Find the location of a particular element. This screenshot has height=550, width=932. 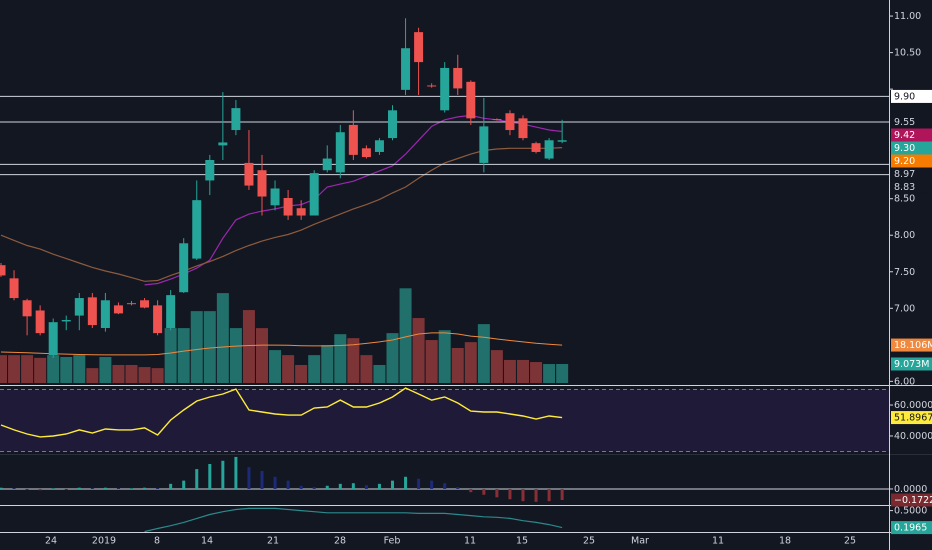

volume-marker: 9.073M is located at coordinates (911, 364).